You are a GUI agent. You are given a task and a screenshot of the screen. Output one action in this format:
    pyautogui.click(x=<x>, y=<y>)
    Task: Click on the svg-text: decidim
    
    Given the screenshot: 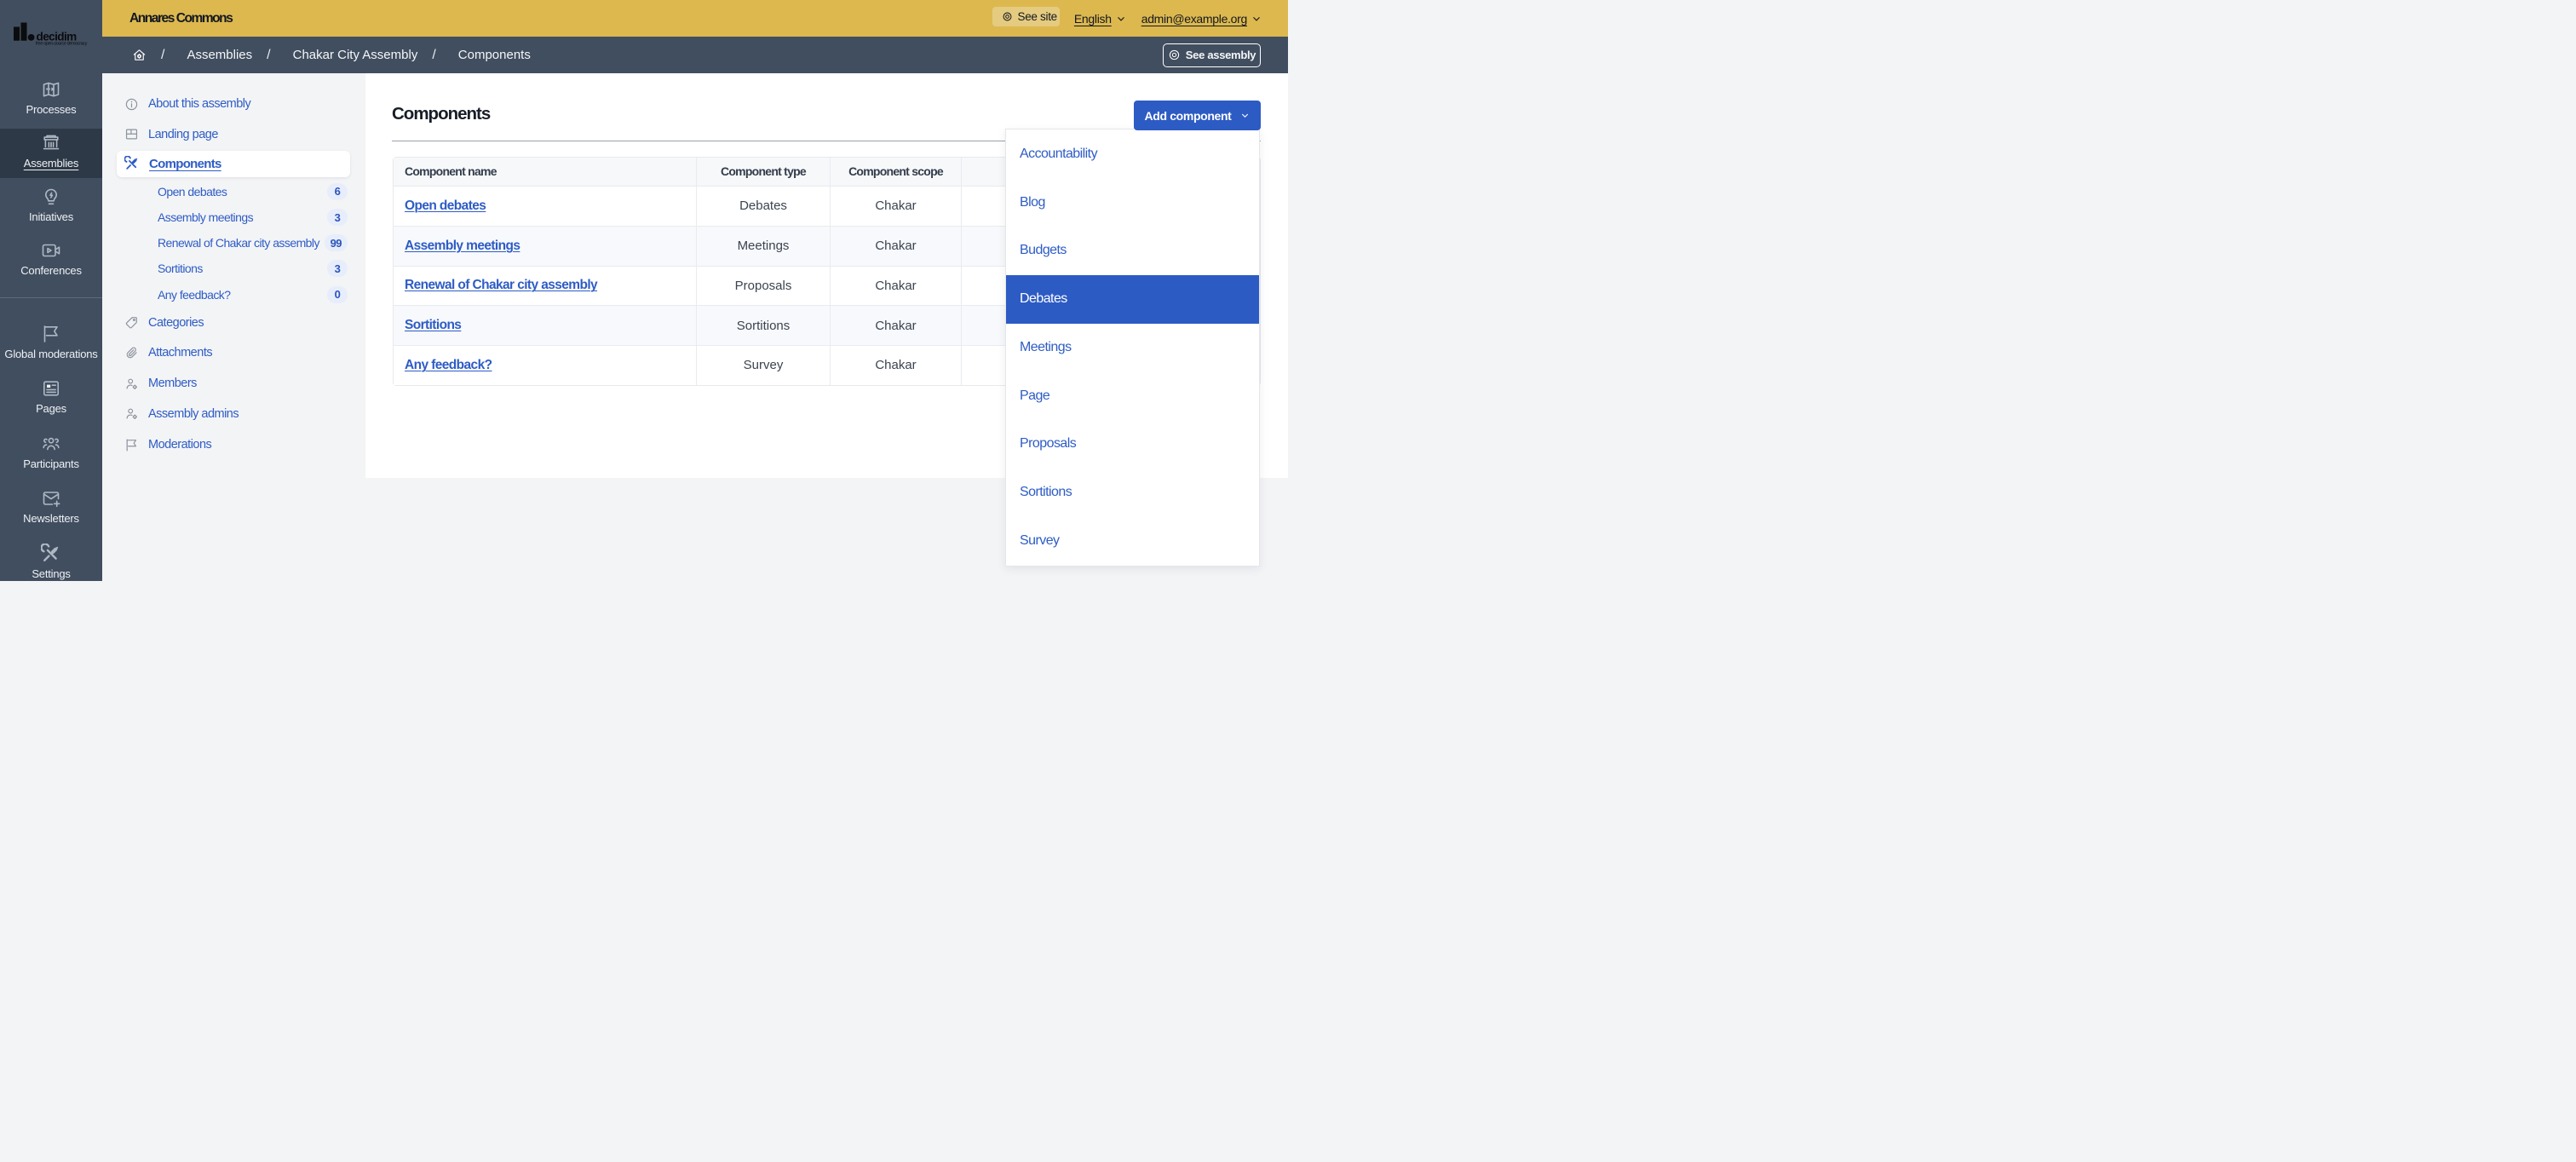 What is the action you would take?
    pyautogui.click(x=57, y=37)
    